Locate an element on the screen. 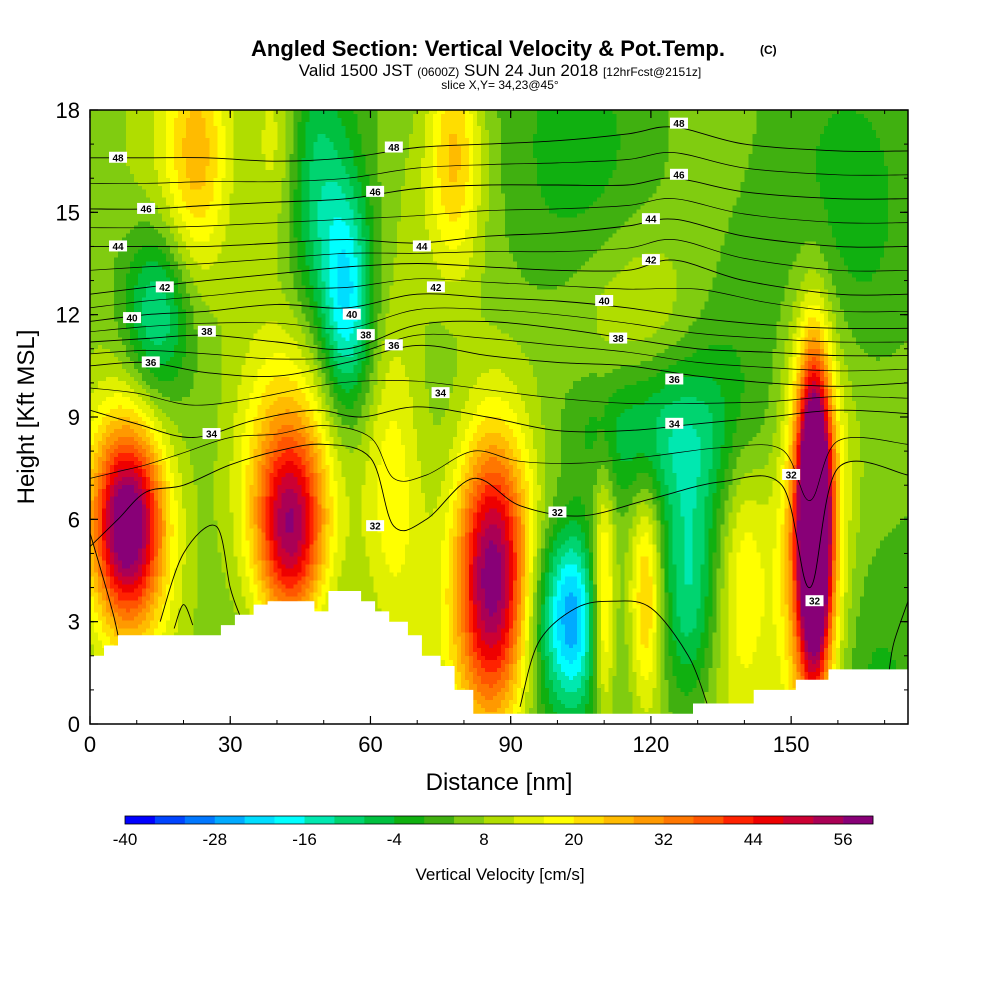 Image resolution: width=1000 pixels, height=1000 pixels. x-tick-label: 30 is located at coordinates (230, 744).